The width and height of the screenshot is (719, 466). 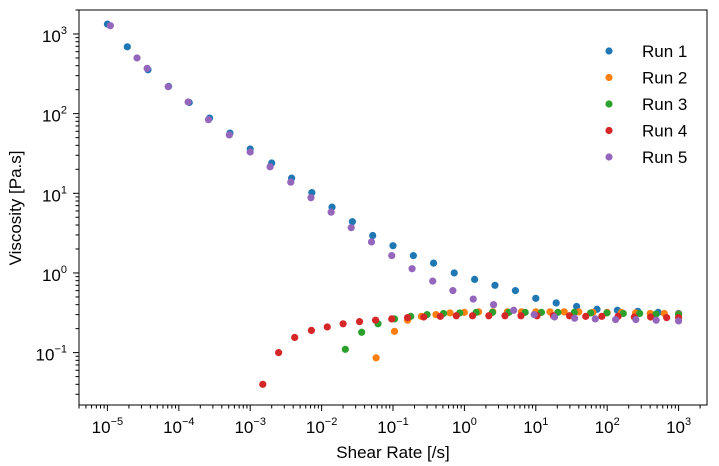 I want to click on x-axis: 10⁻⁵ 10⁻⁴ 10⁻³ 10⁻² 10⁻¹ 10⁰ 10¹ 10² 10³, so click(x=389, y=421).